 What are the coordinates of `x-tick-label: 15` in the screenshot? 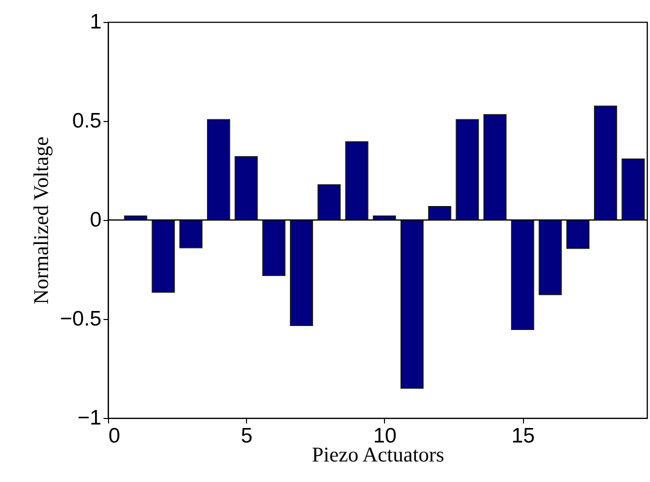 It's located at (523, 436).